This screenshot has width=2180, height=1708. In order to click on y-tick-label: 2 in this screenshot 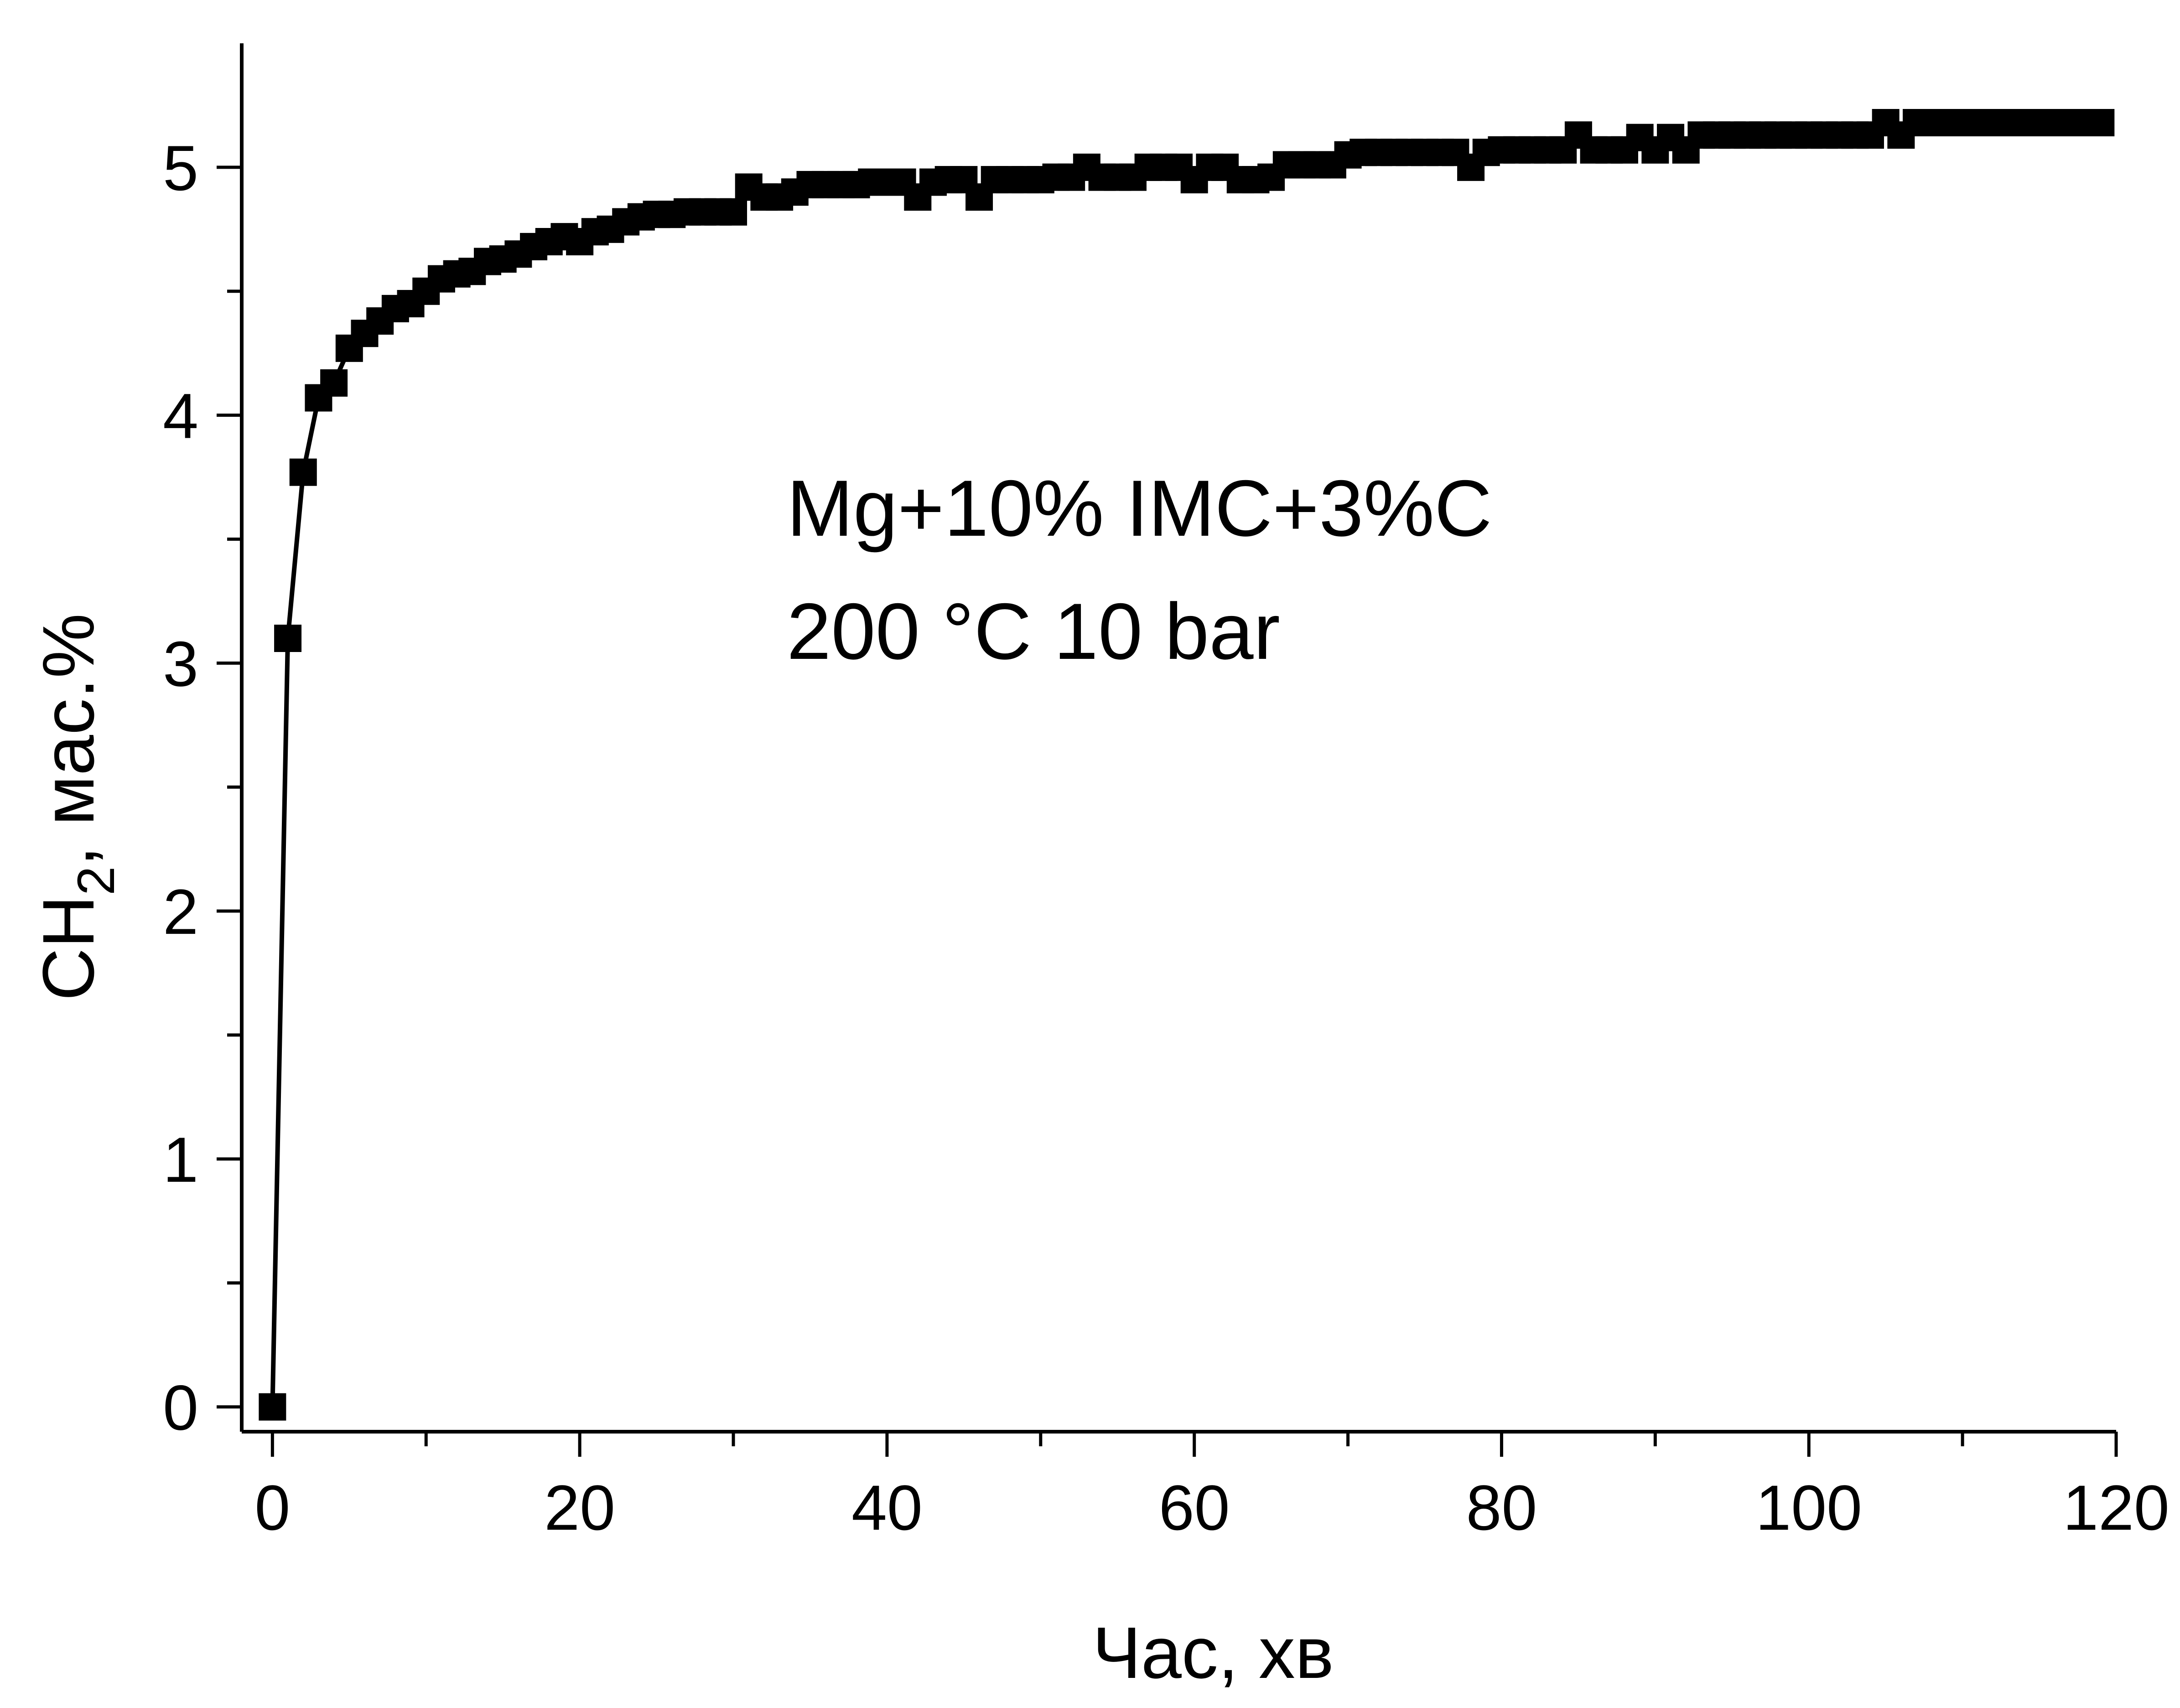, I will do `click(180, 911)`.